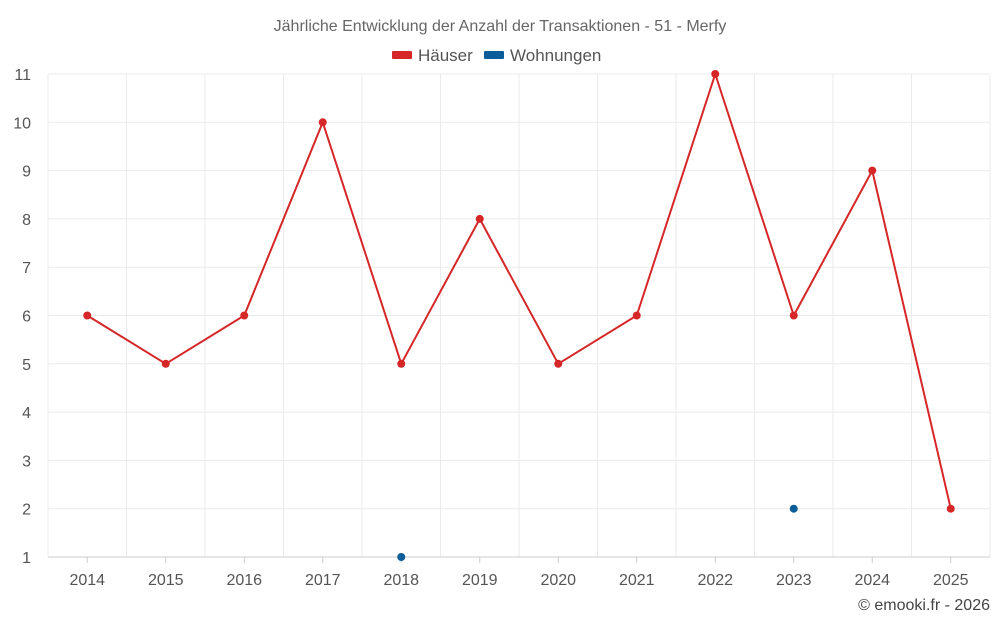  What do you see at coordinates (26, 220) in the screenshot?
I see `y-tick-label: 8` at bounding box center [26, 220].